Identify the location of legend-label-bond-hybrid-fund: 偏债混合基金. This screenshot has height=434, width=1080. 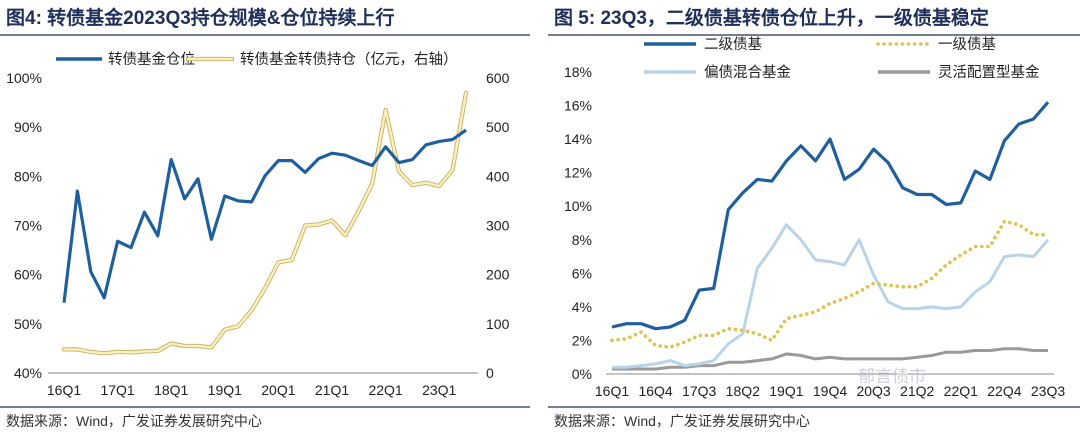
(747, 72).